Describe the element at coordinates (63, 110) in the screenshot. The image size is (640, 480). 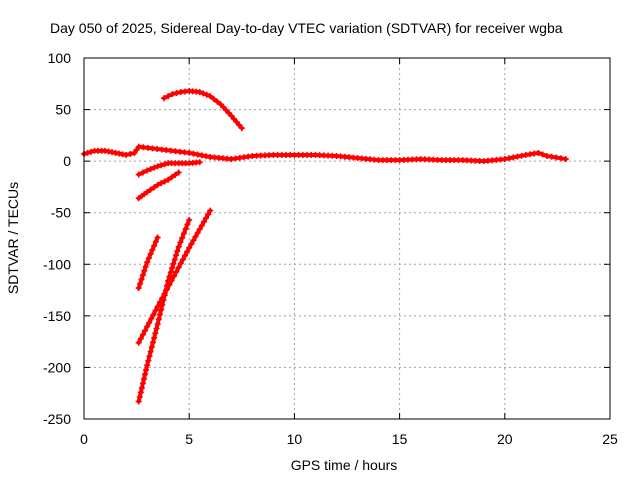
I see `y-tick-label: 50` at that location.